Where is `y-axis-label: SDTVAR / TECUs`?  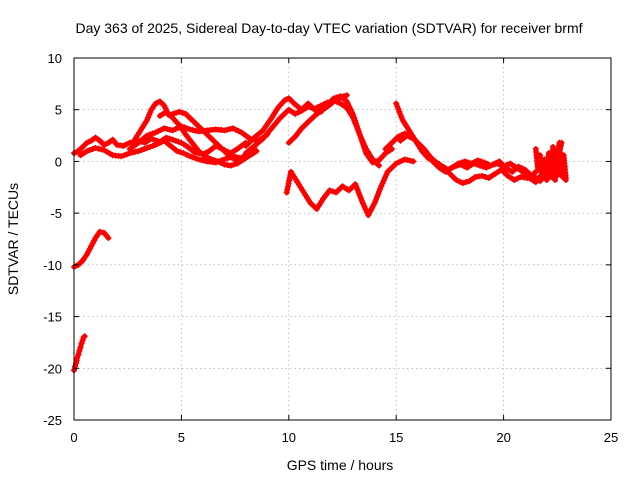
y-axis-label: SDTVAR / TECUs is located at coordinates (13, 239).